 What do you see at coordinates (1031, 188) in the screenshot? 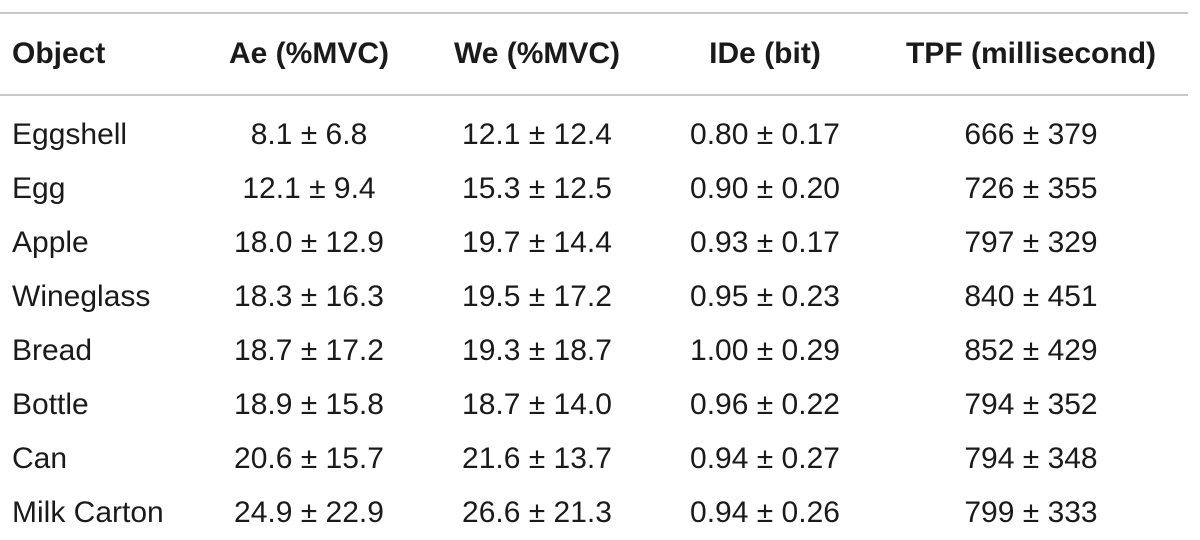
I see `cell-tpf: 726 ± 355` at bounding box center [1031, 188].